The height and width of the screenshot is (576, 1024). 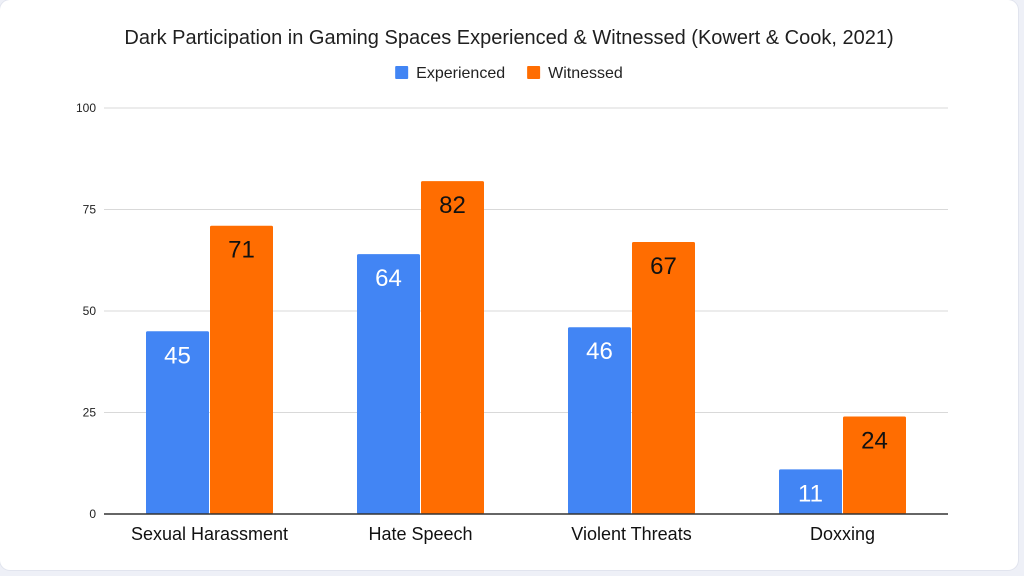 I want to click on bar-experienced-doxxing, so click(x=810, y=491).